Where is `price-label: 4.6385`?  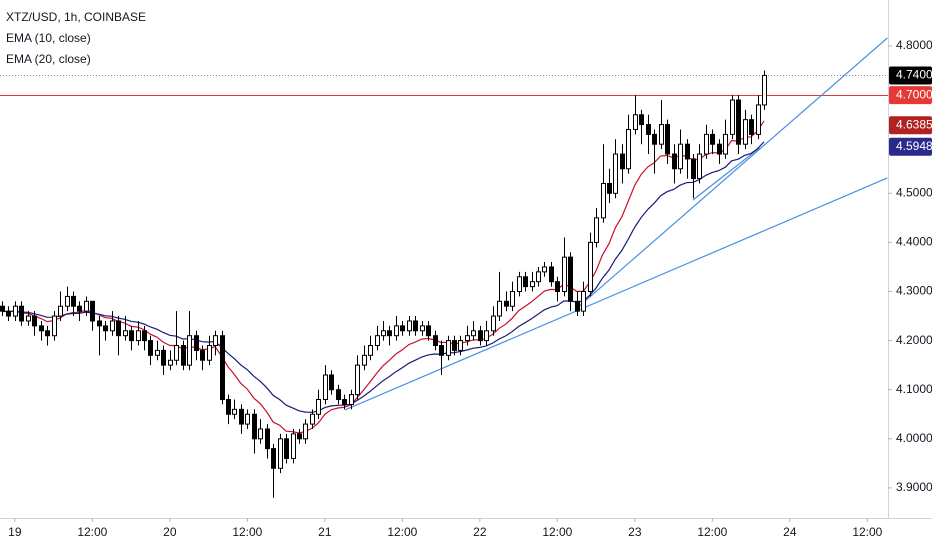 price-label: 4.6385 is located at coordinates (914, 124).